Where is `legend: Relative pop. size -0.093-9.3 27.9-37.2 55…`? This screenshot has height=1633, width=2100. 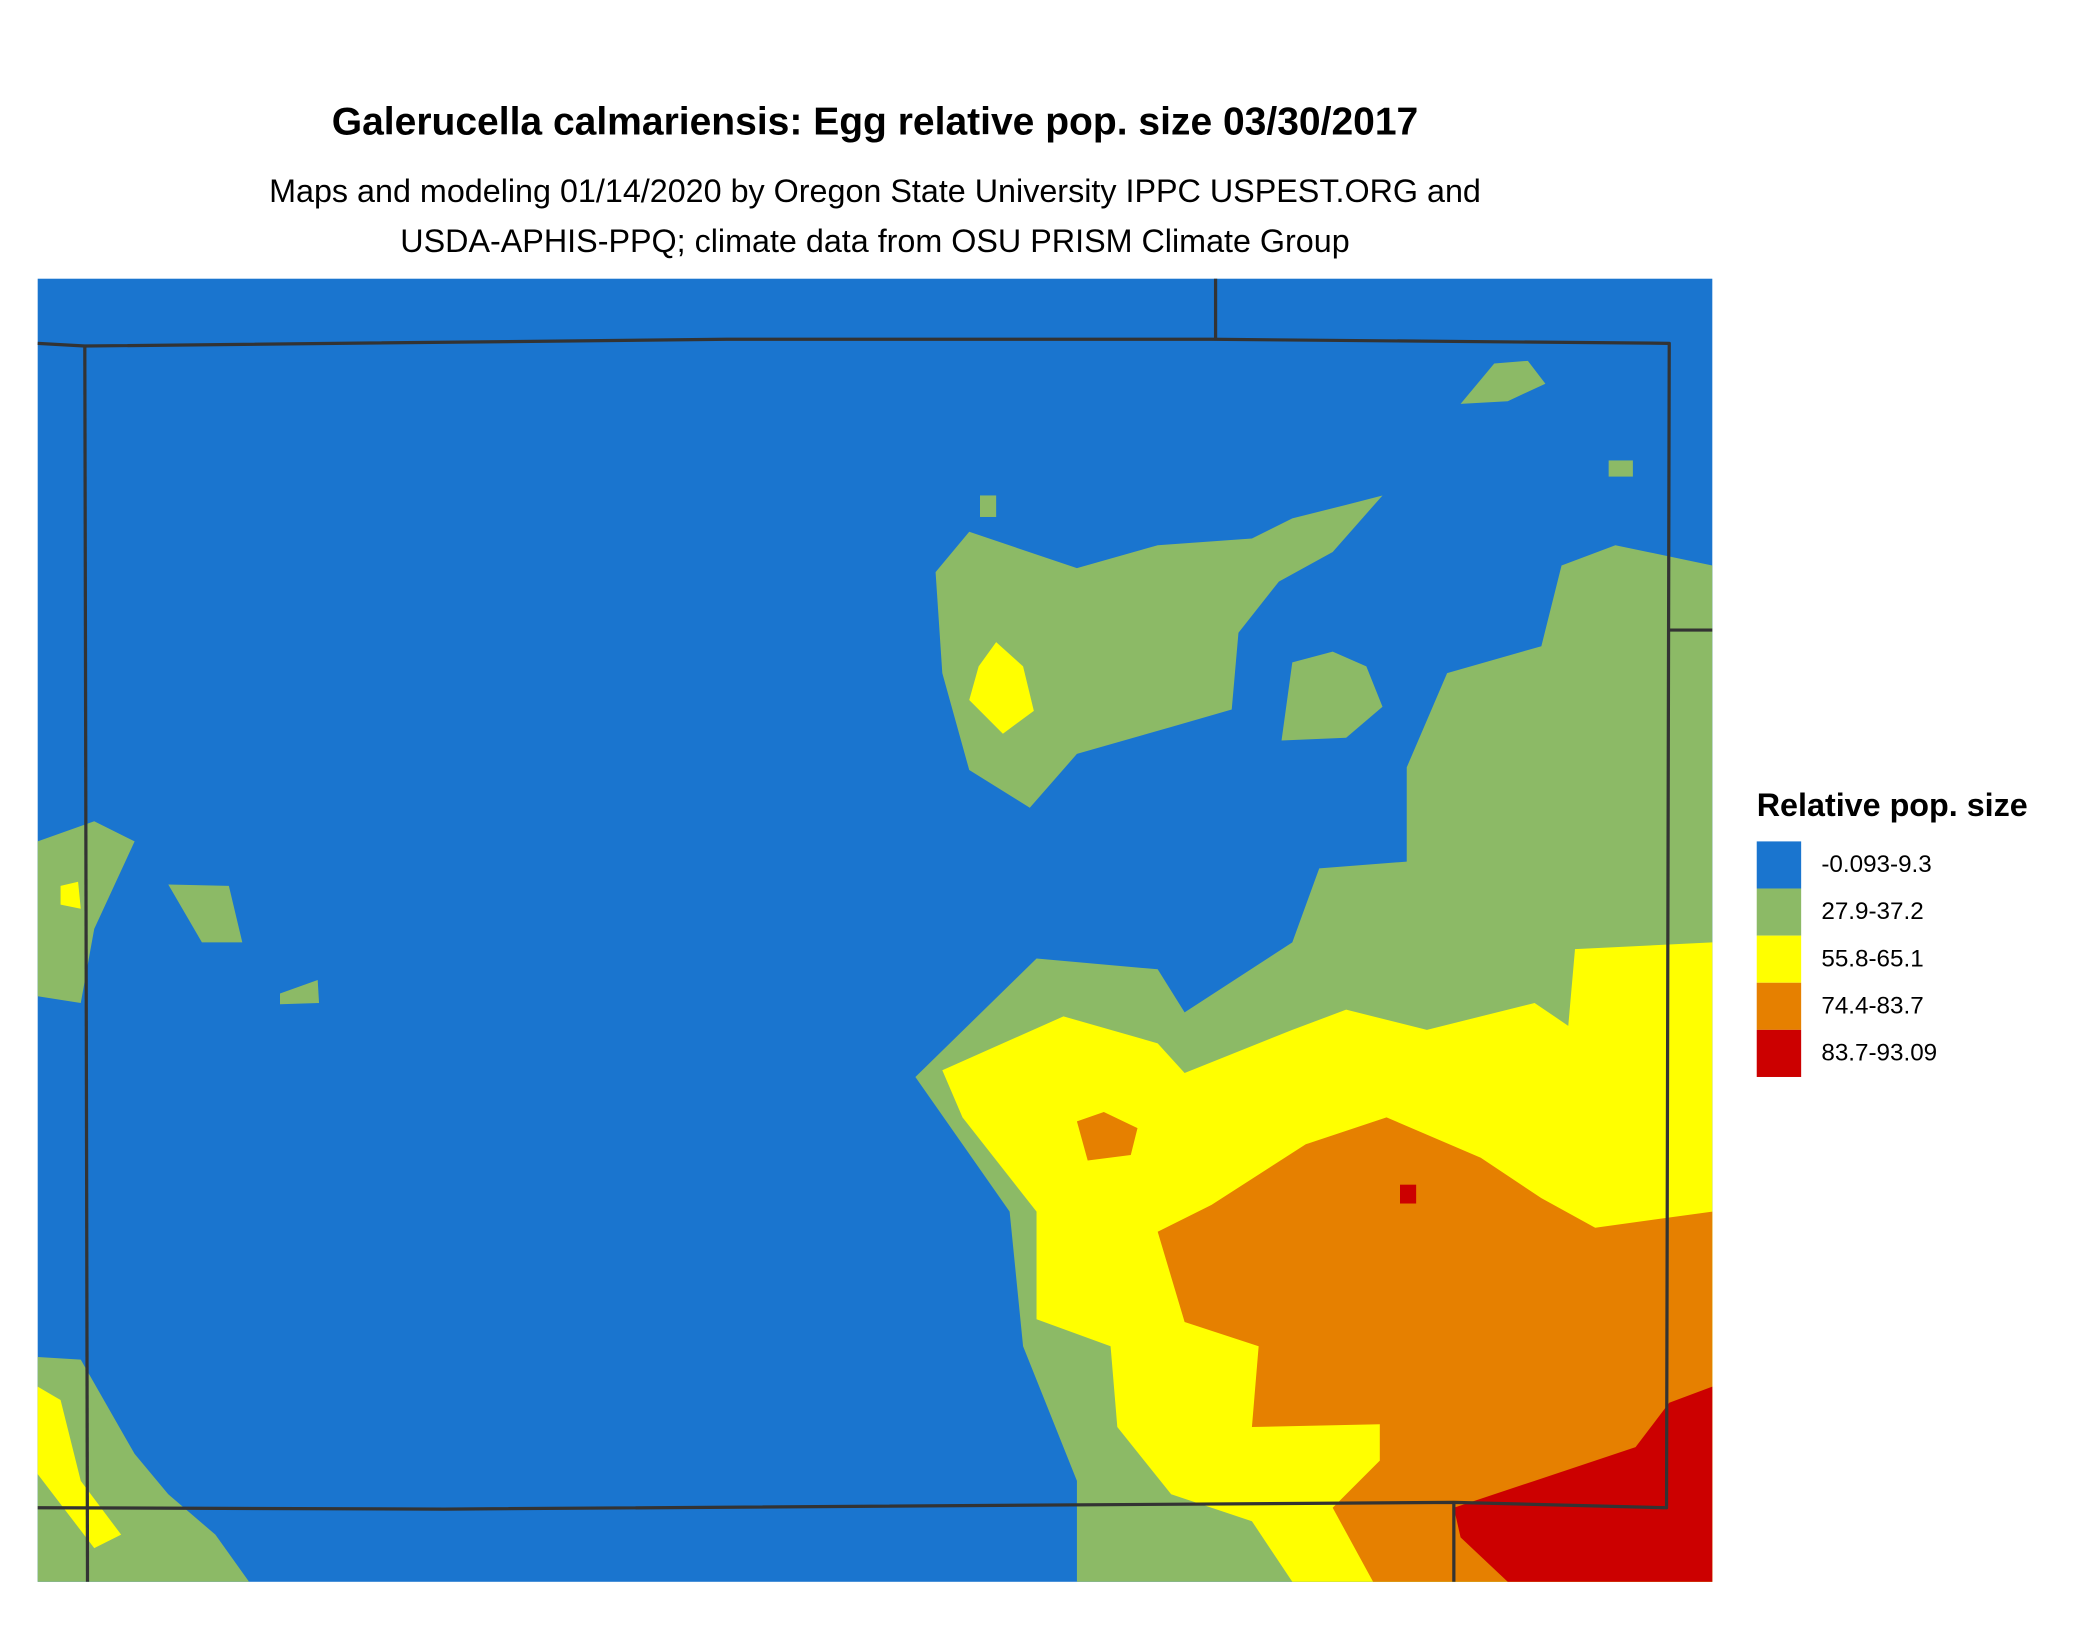 legend: Relative pop. size -0.093-9.3 27.9-37.2 55… is located at coordinates (1892, 932).